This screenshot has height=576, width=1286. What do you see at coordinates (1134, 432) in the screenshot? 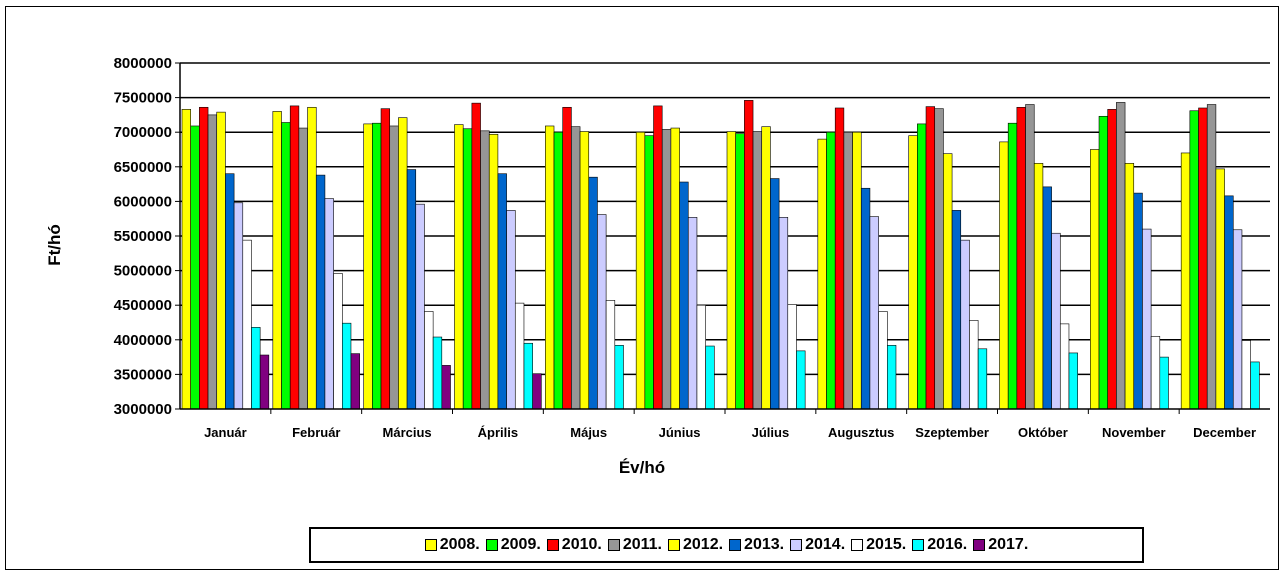
I see `x-tick-label: November` at bounding box center [1134, 432].